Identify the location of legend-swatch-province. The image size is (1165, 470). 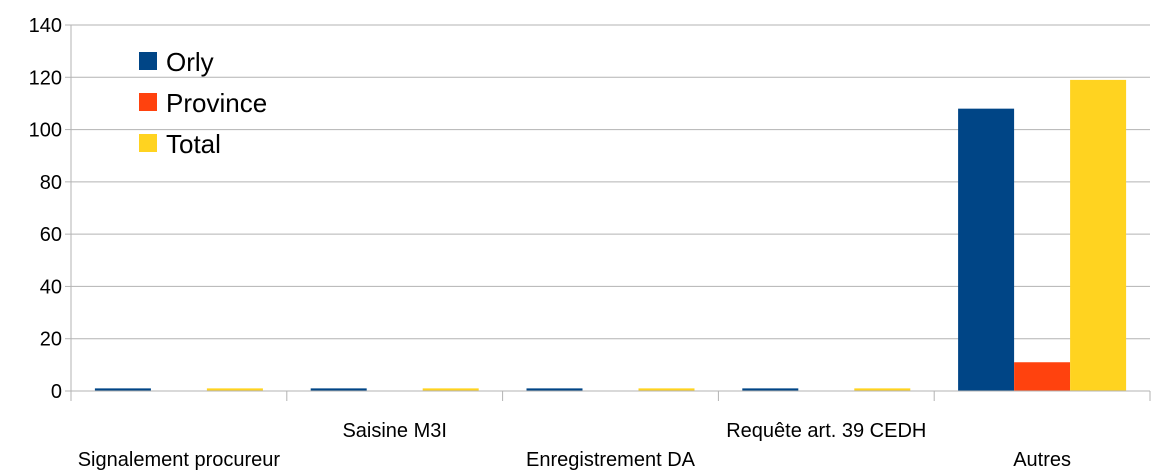
(148, 102).